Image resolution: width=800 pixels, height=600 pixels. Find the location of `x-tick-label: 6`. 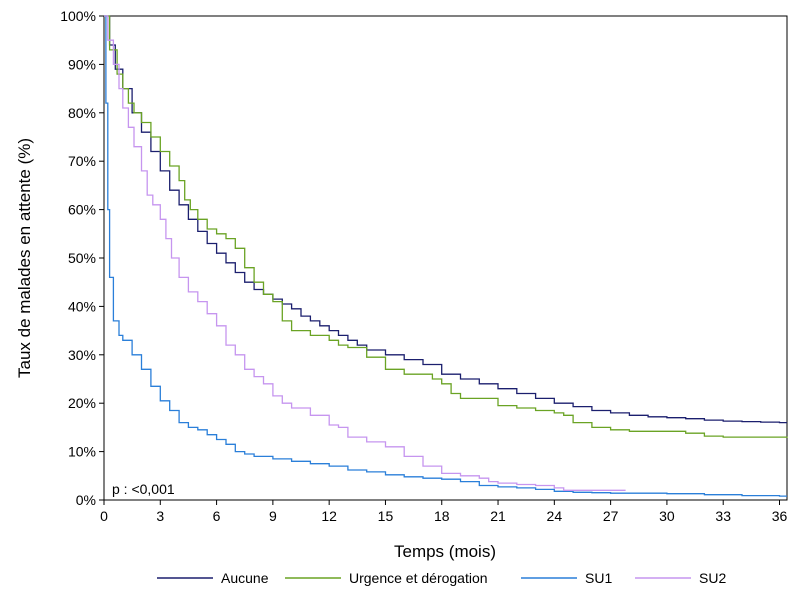

x-tick-label: 6 is located at coordinates (217, 516).